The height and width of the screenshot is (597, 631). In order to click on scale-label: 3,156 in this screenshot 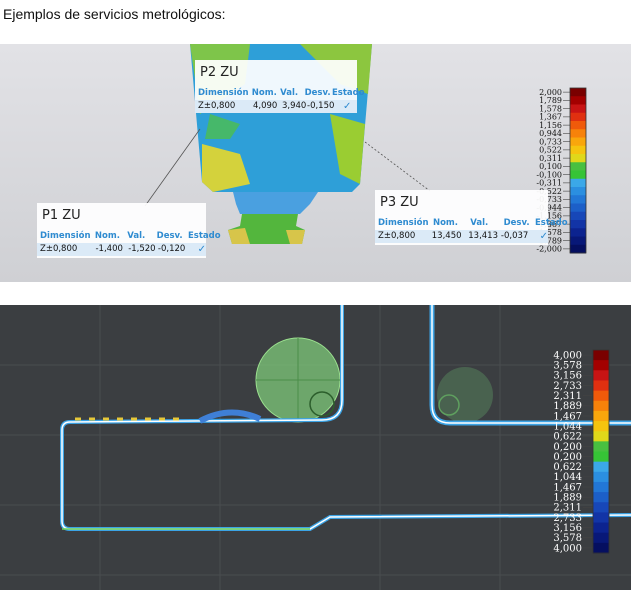, I will do `click(567, 376)`.